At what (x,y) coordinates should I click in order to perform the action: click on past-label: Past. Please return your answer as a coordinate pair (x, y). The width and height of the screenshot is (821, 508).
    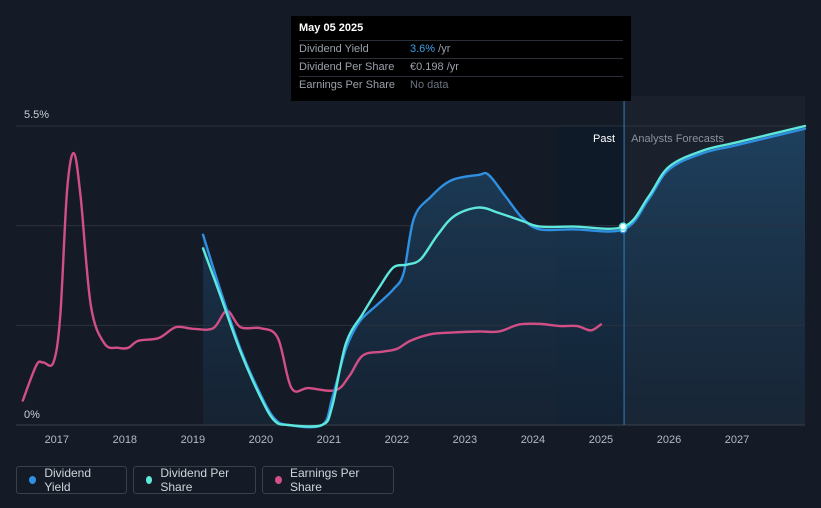
    Looking at the image, I should click on (604, 139).